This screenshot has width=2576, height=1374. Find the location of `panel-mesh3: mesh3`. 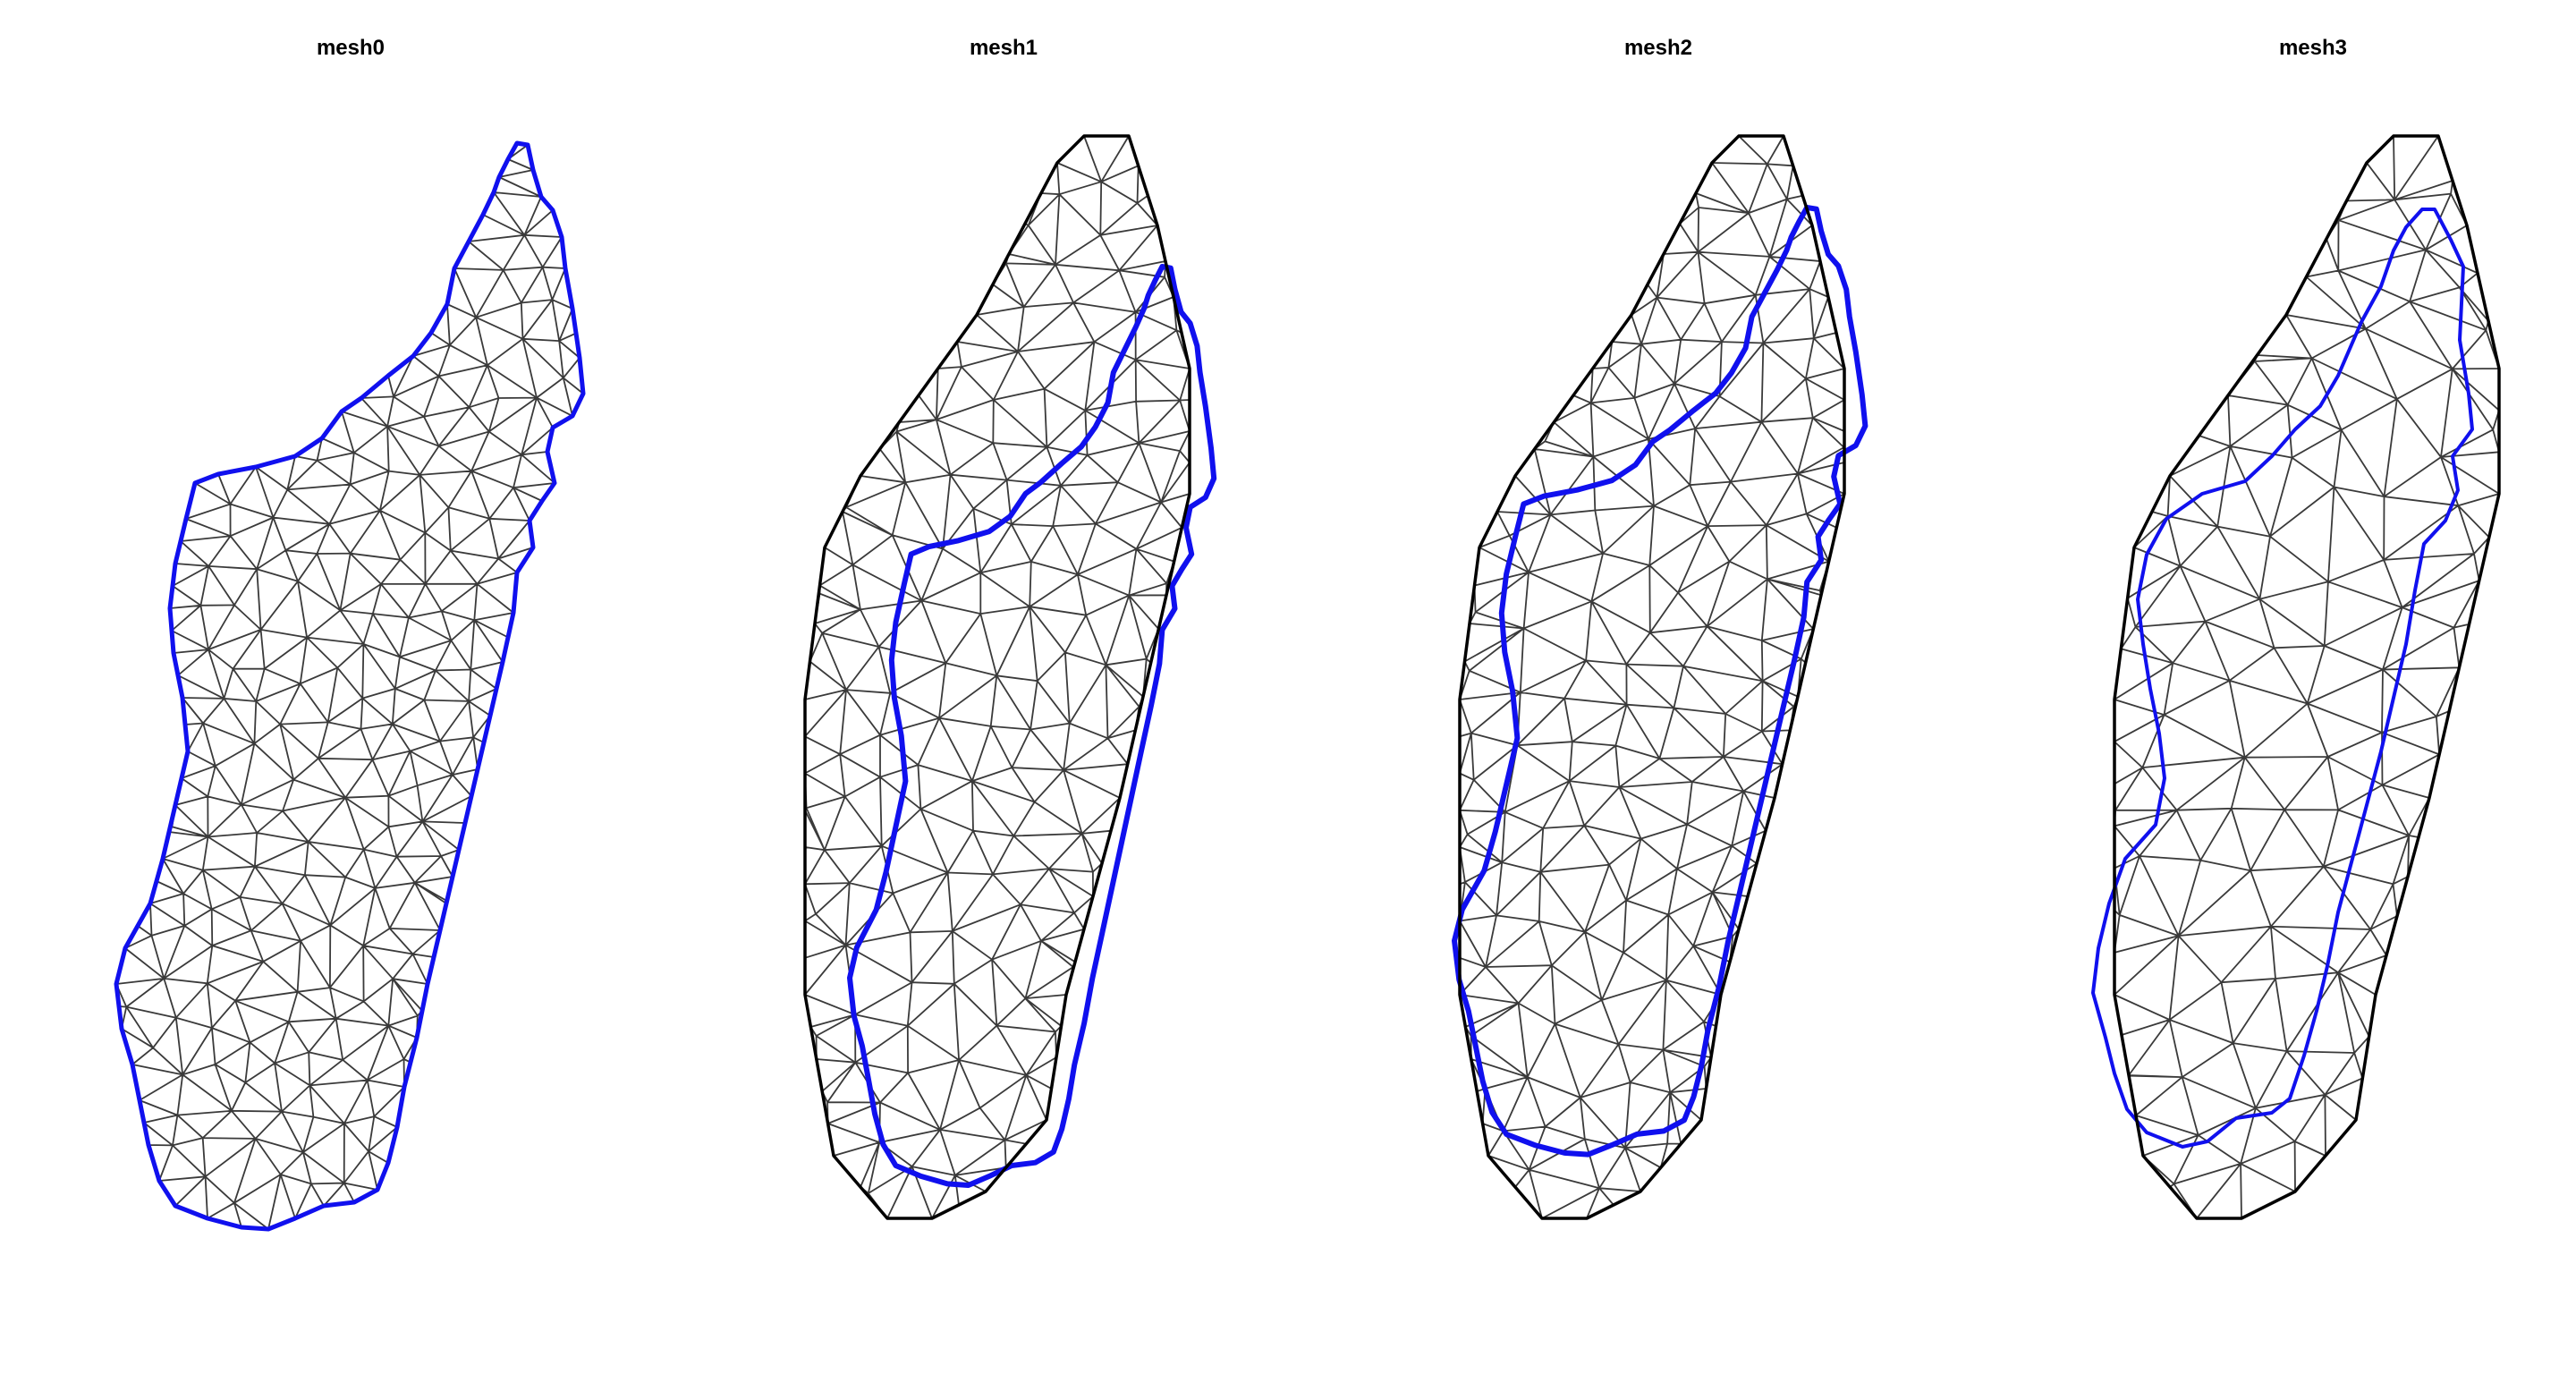

panel-mesh3: mesh3 is located at coordinates (2296, 628).